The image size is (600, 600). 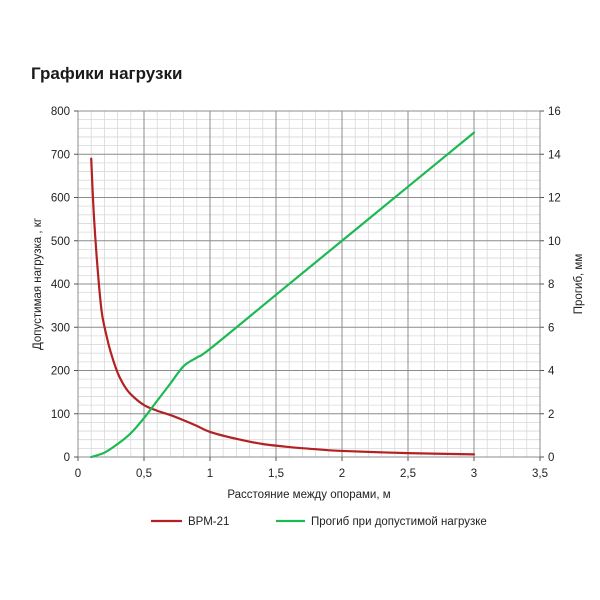 What do you see at coordinates (60, 415) in the screenshot?
I see `y-tick-label: 100` at bounding box center [60, 415].